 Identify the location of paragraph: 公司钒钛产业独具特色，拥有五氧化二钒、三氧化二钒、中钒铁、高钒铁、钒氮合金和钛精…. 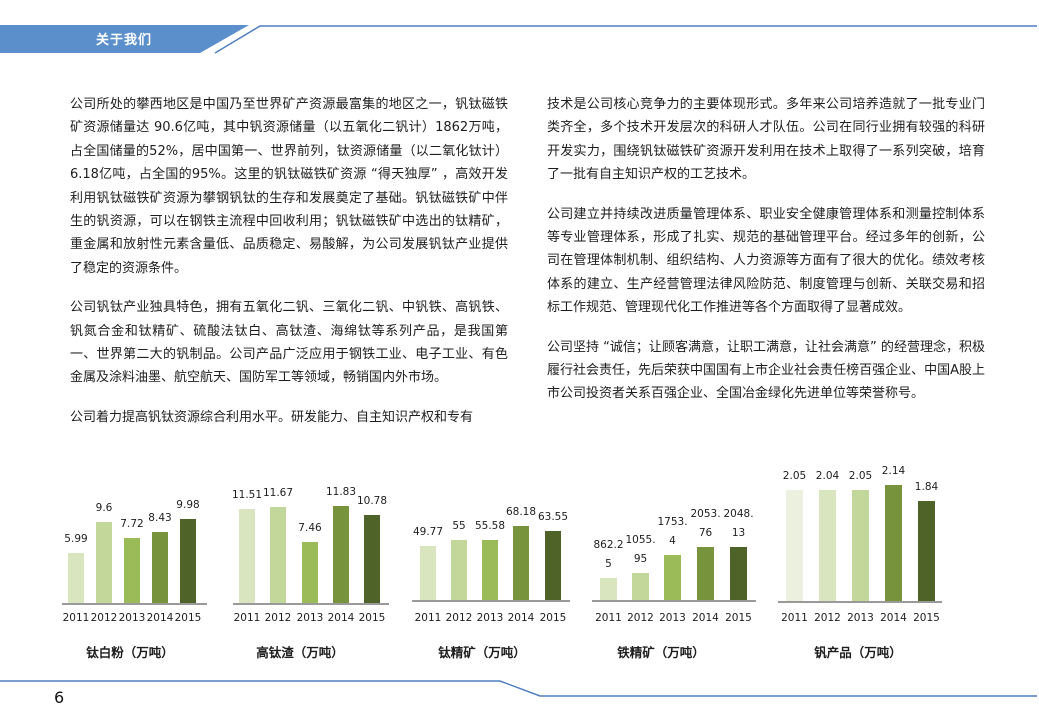
(289, 343).